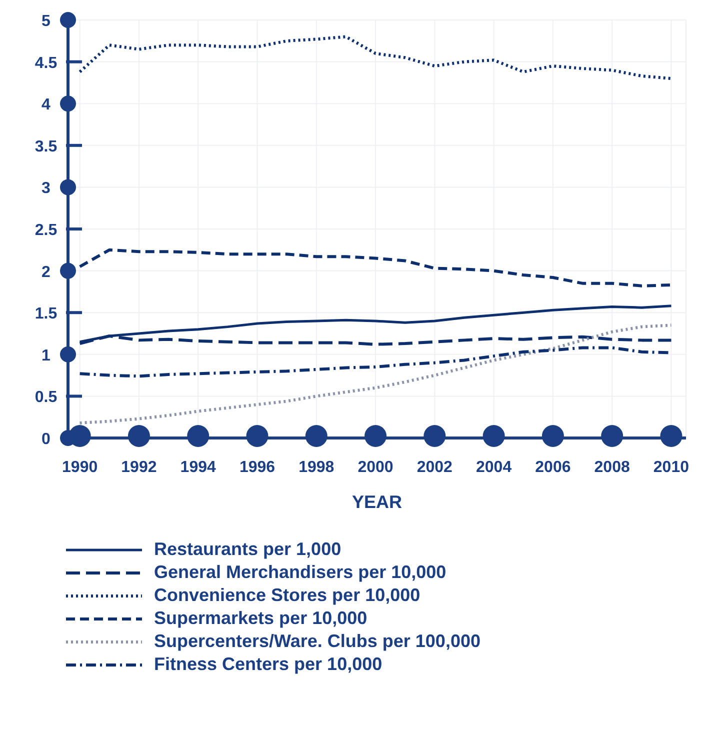 This screenshot has width=718, height=731. What do you see at coordinates (248, 549) in the screenshot?
I see `legend-label: Restaurants per 1,000` at bounding box center [248, 549].